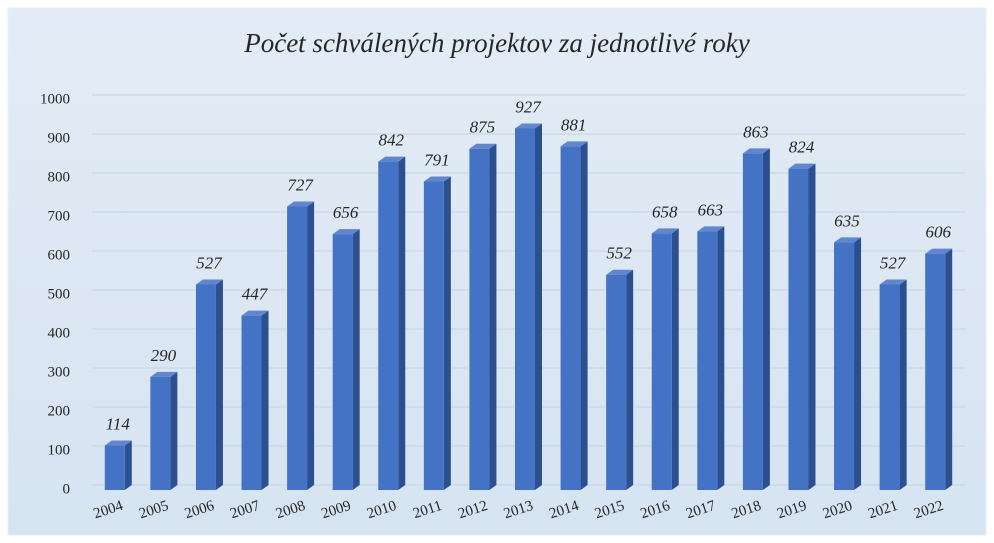 Image resolution: width=994 pixels, height=543 pixels. Describe the element at coordinates (300, 184) in the screenshot. I see `value-label: 727` at that location.